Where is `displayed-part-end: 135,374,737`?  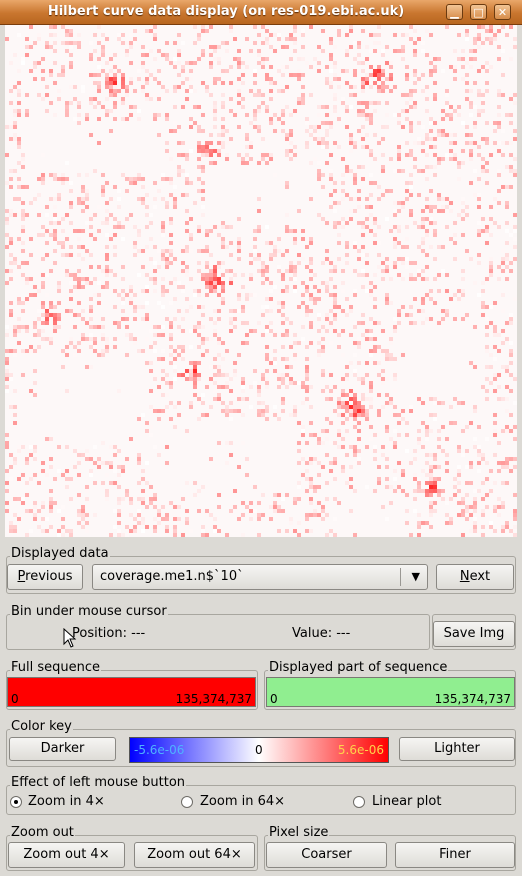 displayed-part-end: 135,374,737 is located at coordinates (472, 699).